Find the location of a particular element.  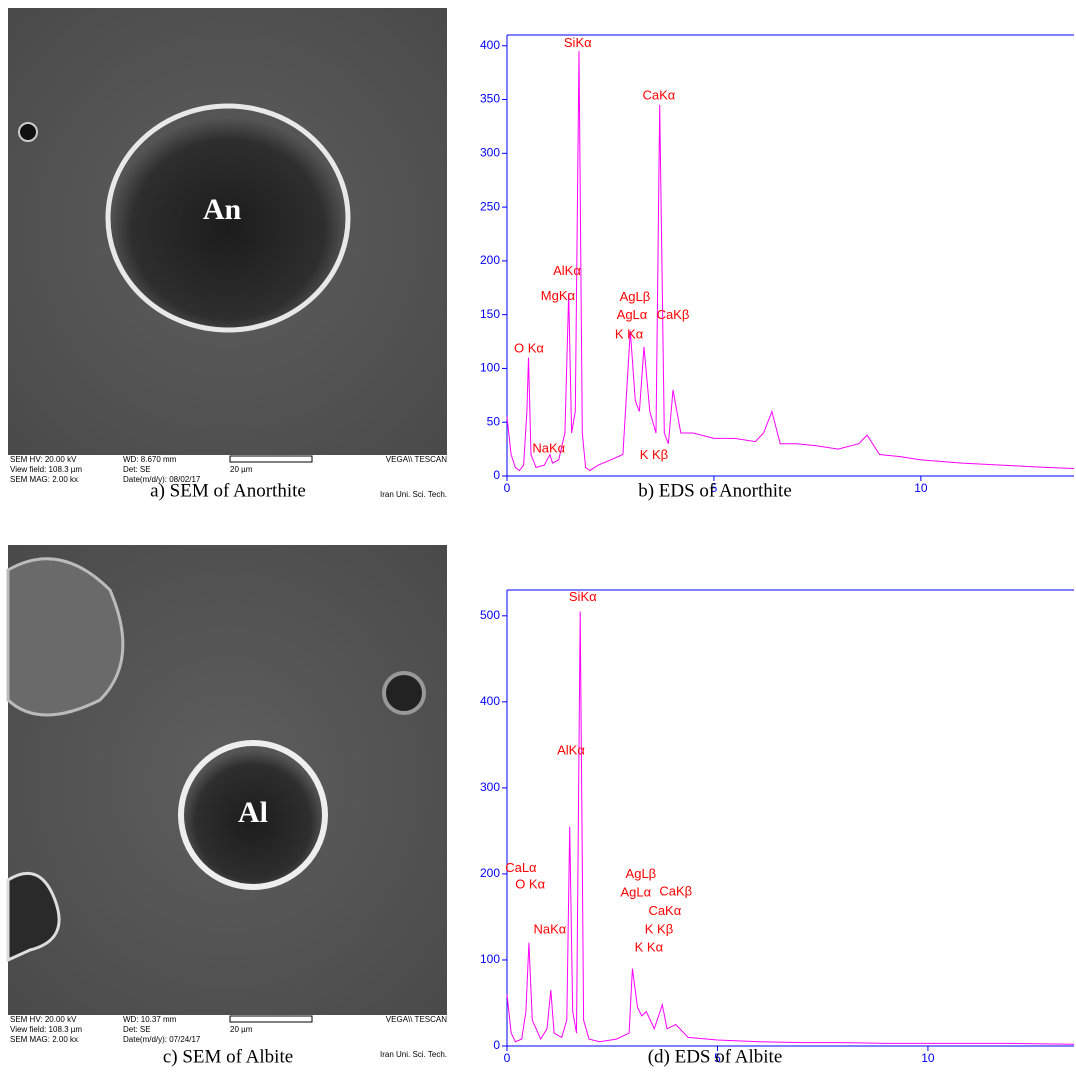

peak-label: CaLα is located at coordinates (521, 867).